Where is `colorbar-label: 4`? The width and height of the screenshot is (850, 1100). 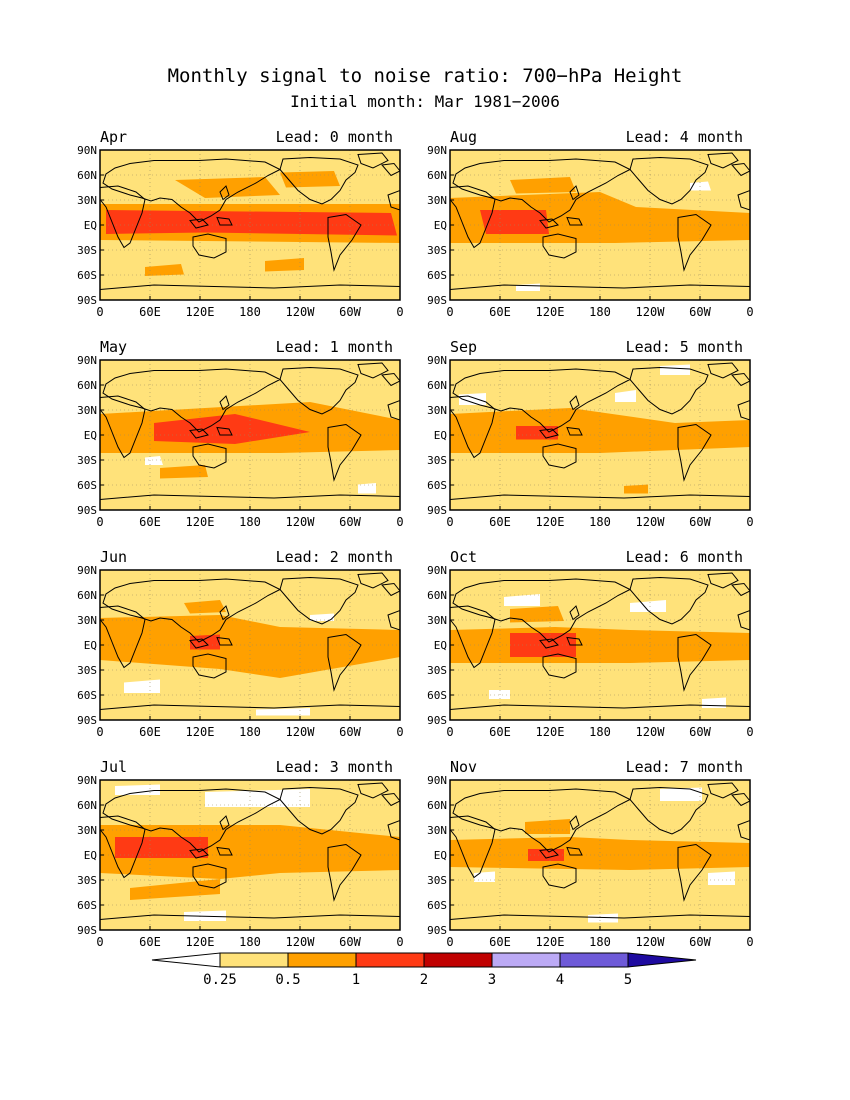
colorbar-label: 4 is located at coordinates (560, 980).